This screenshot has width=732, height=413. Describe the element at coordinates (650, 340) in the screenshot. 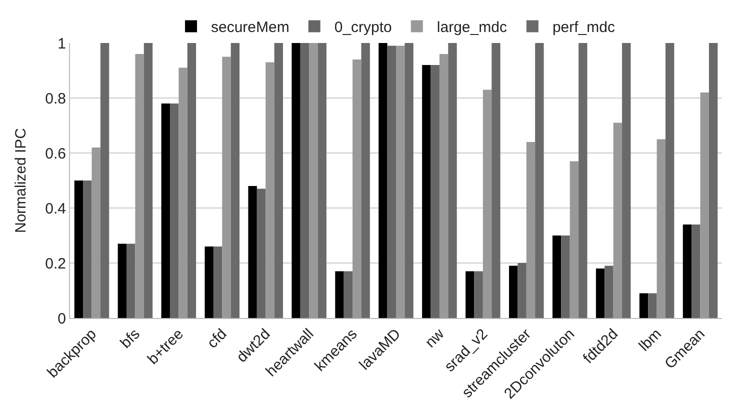

I see `x-tick-label: lbm` at that location.